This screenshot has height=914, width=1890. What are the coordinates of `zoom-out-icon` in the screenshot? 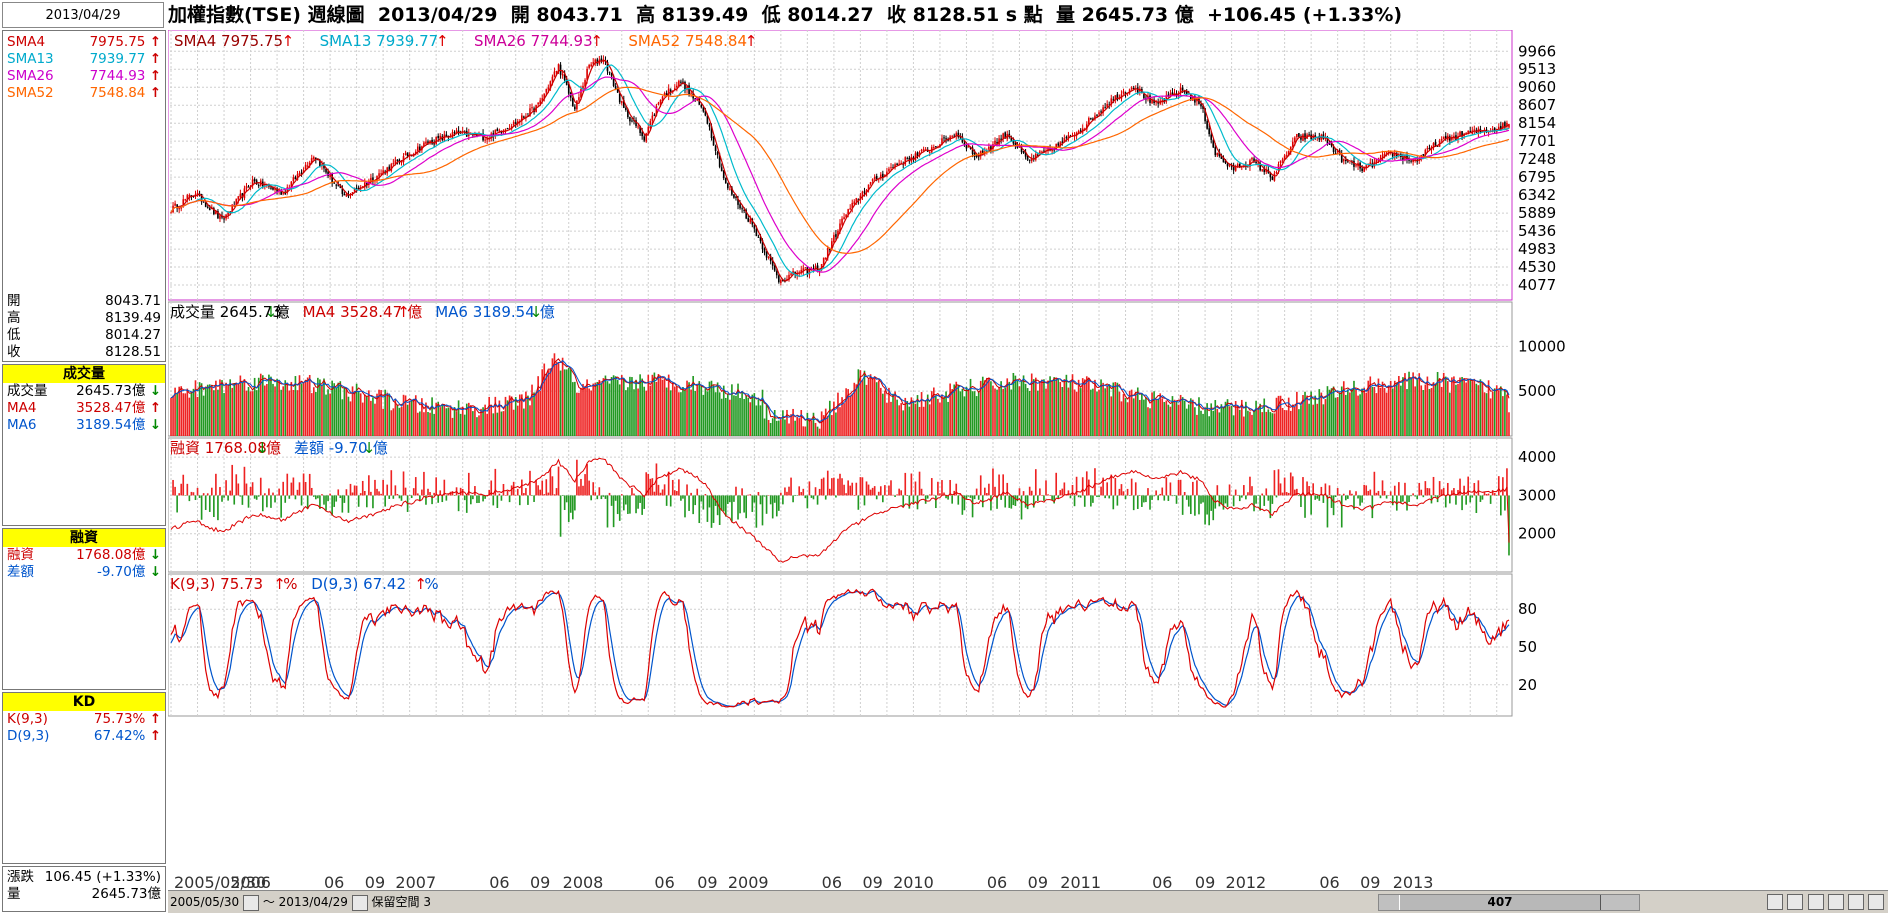 It's located at (1795, 902).